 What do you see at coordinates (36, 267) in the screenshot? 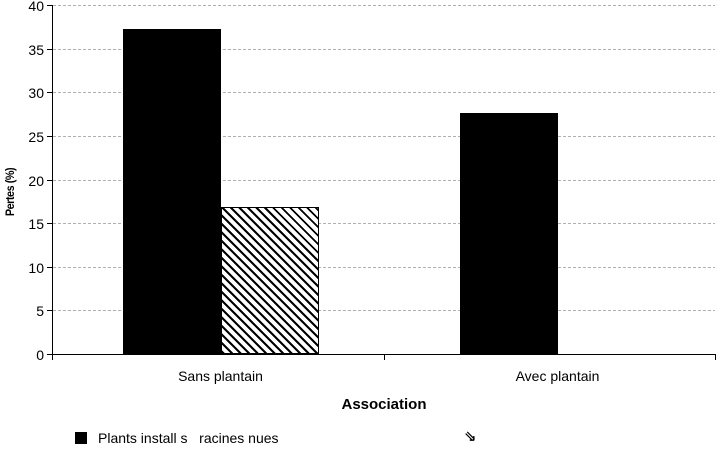
I see `y-tick-label: 10` at bounding box center [36, 267].